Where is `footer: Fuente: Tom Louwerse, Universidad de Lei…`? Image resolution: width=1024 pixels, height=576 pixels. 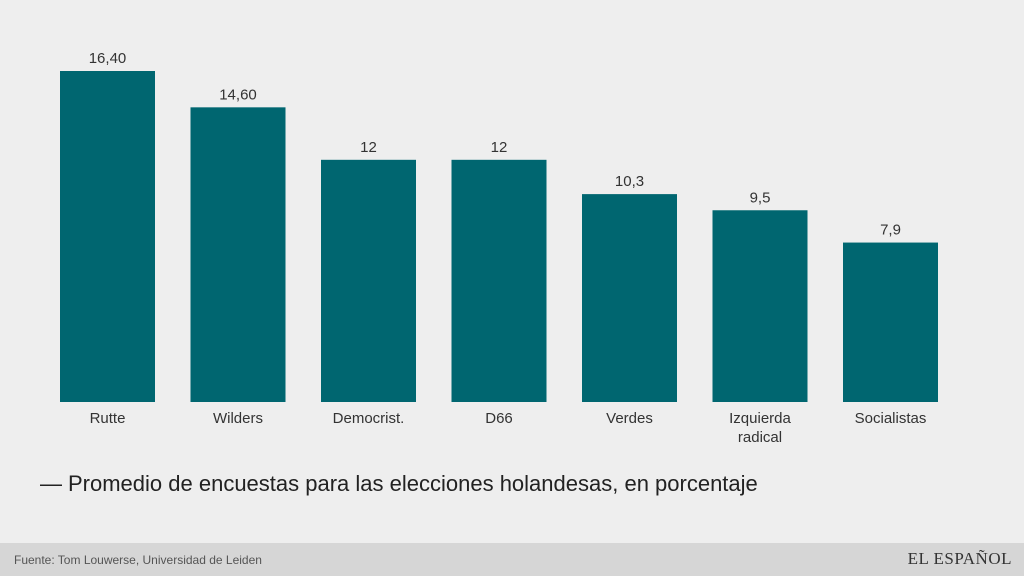 footer: Fuente: Tom Louwerse, Universidad de Lei… is located at coordinates (512, 559).